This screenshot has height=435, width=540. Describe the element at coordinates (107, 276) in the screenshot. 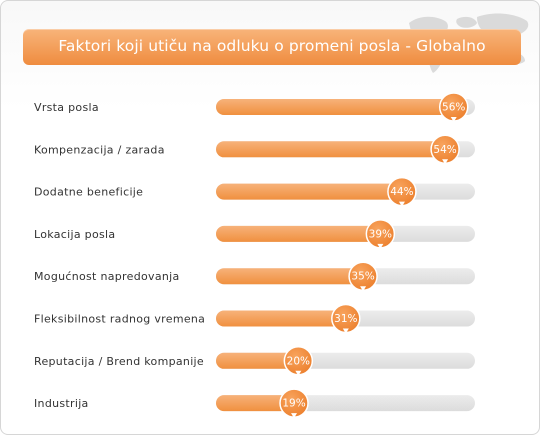

I see `category-label: Mogućnost napredovanja` at that location.